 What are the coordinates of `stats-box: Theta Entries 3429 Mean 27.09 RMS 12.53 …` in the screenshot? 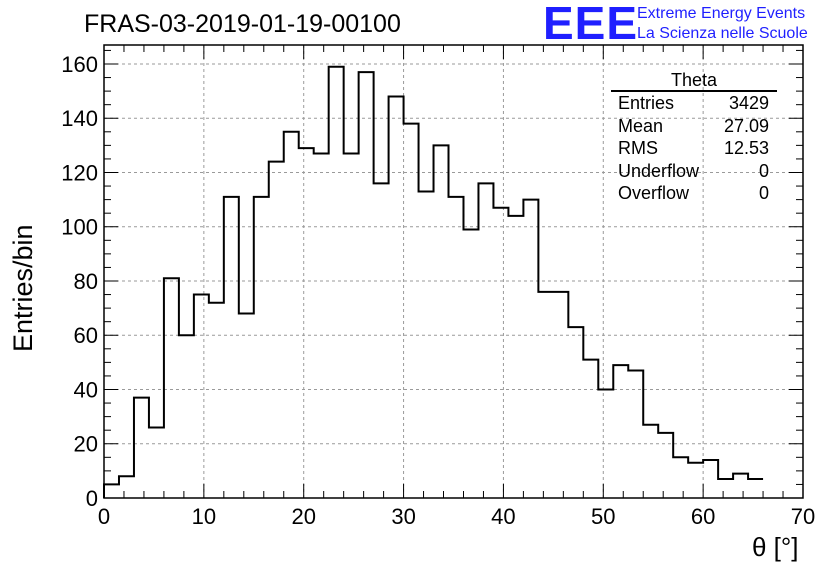 It's located at (694, 137).